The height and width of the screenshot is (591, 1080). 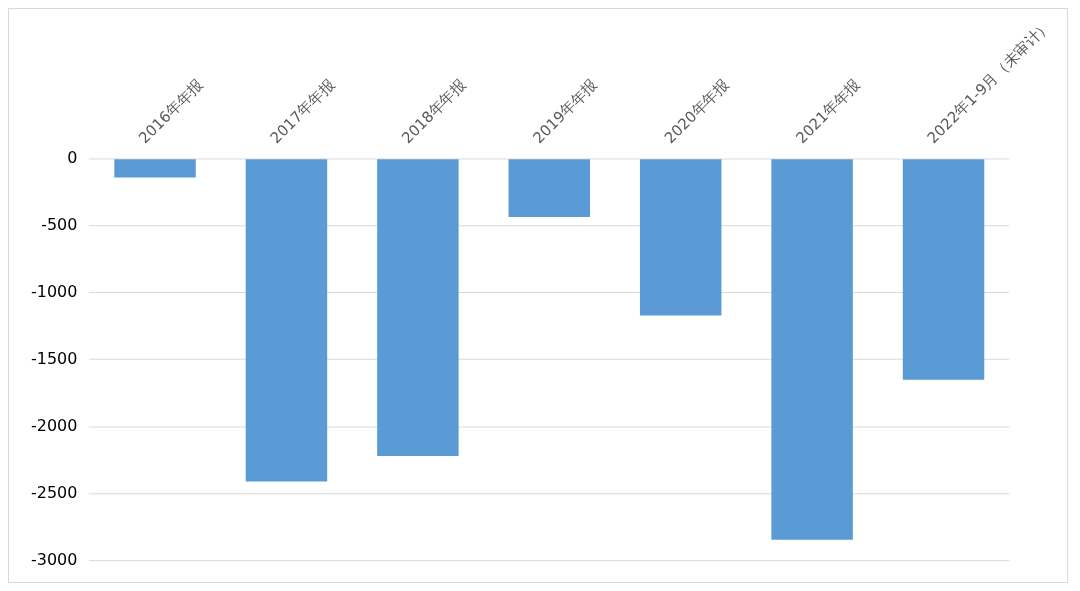 What do you see at coordinates (54, 358) in the screenshot?
I see `y-tick-label: -1500` at bounding box center [54, 358].